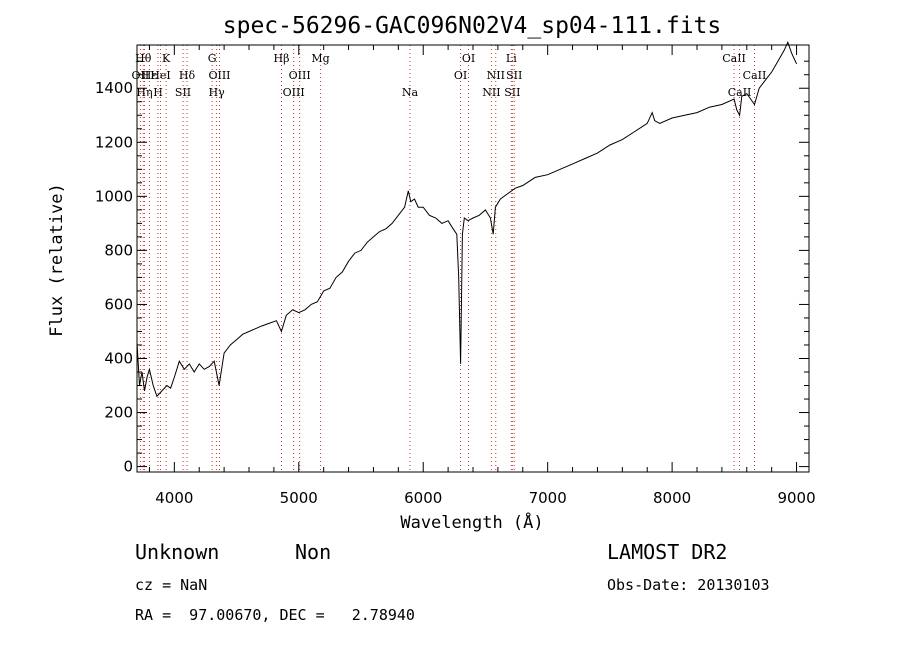  Describe the element at coordinates (548, 498) in the screenshot. I see `x-tick-label: 7000` at that location.